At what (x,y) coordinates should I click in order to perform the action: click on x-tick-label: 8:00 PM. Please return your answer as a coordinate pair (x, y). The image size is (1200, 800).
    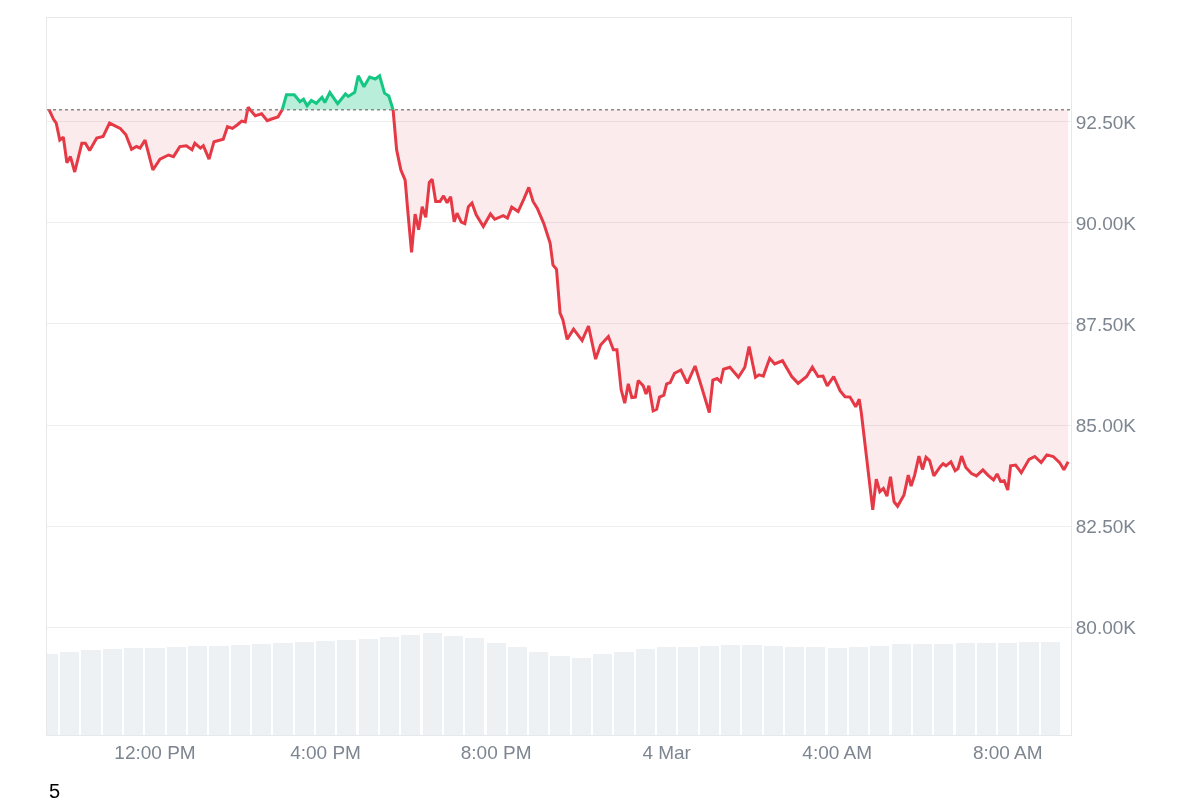
    Looking at the image, I should click on (496, 752).